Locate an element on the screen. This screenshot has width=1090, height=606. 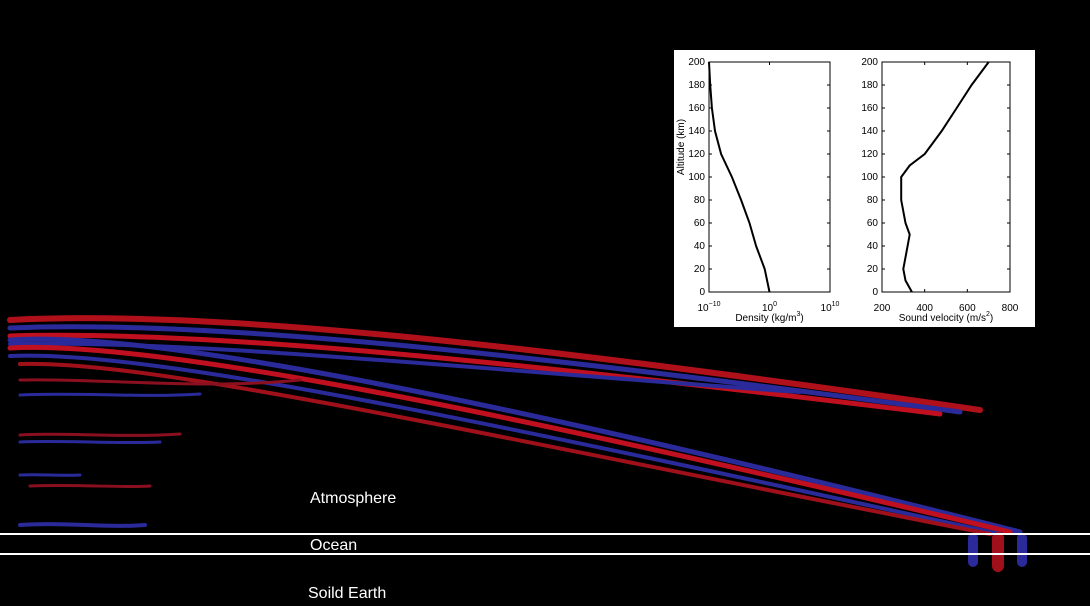
x-axis-label: Density (kg/m3) is located at coordinates (769, 317).